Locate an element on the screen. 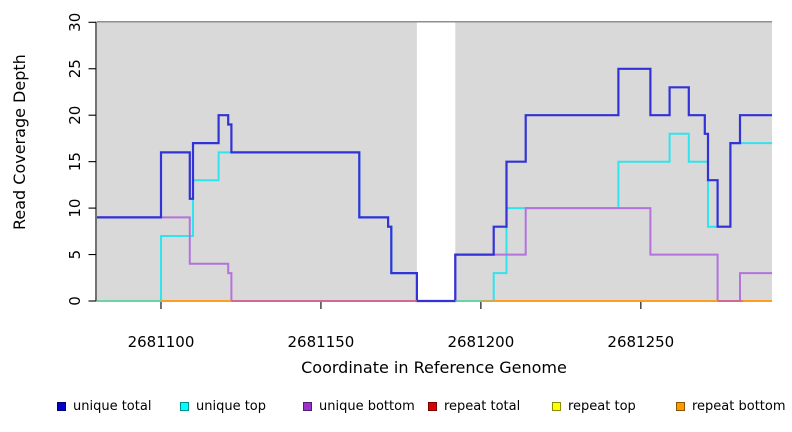 This screenshot has width=792, height=432. x-tick-label: 2681200 is located at coordinates (480, 342).